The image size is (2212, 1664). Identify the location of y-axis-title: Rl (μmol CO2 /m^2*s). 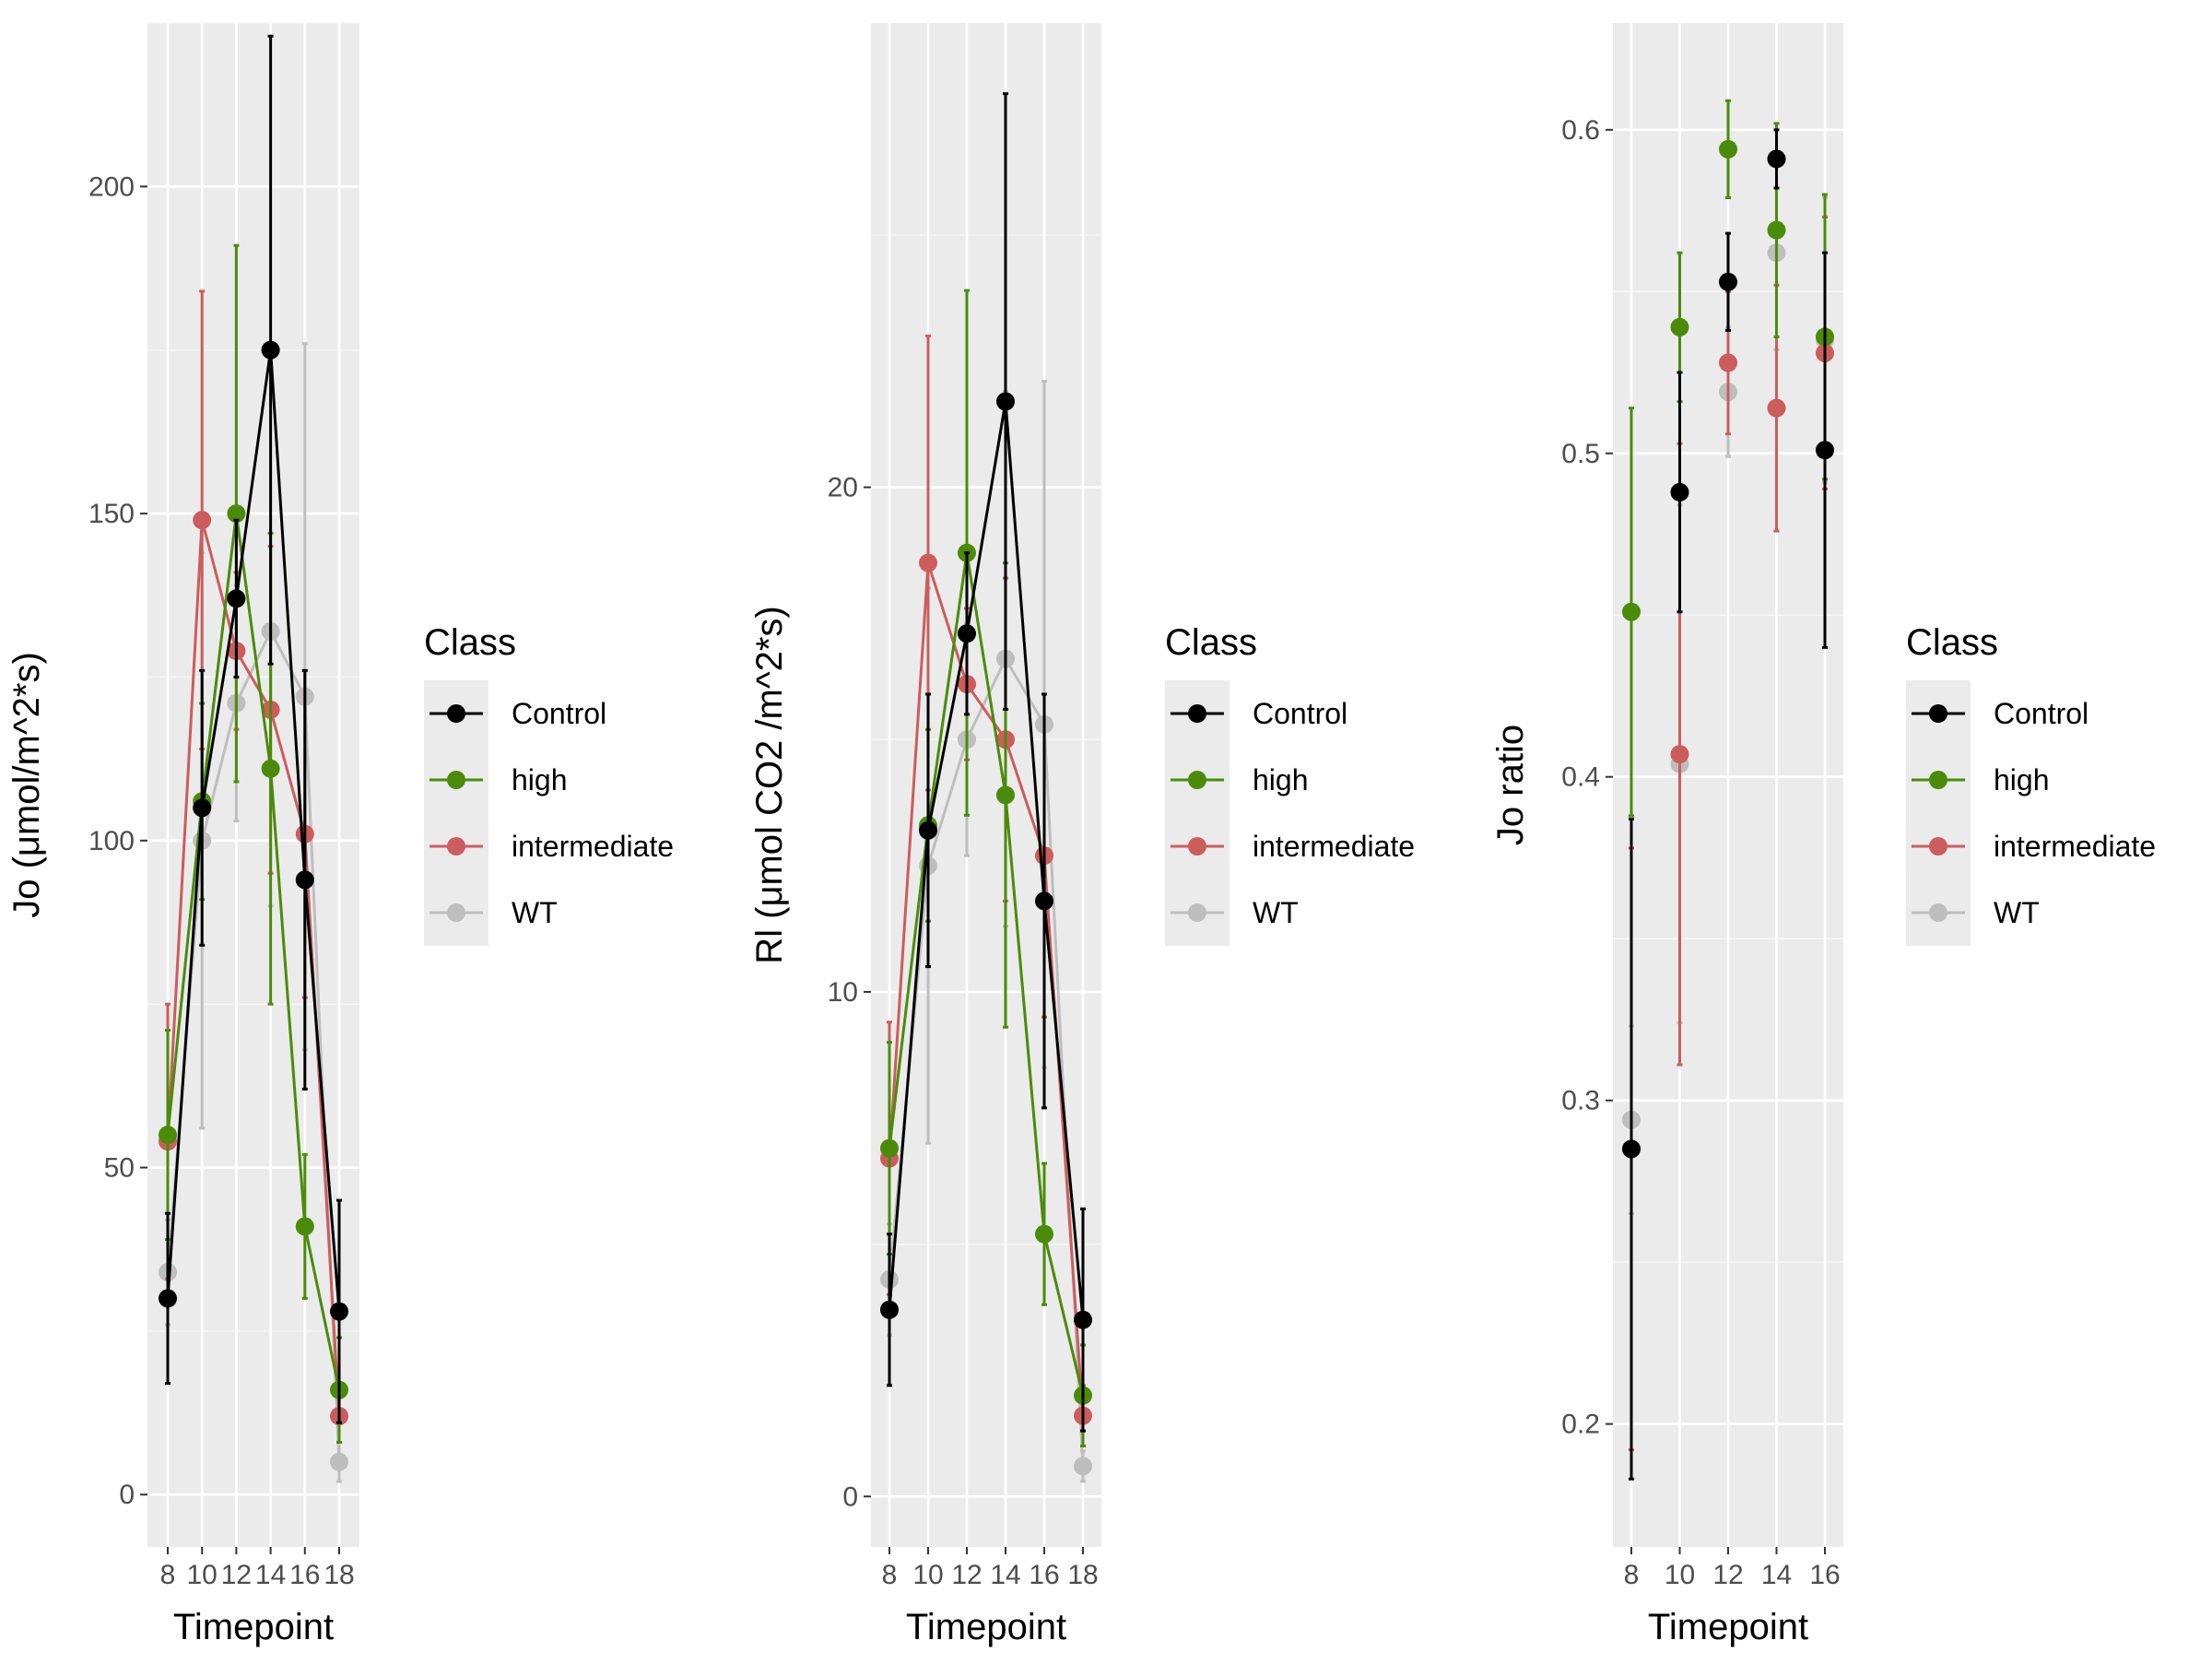
(769, 785).